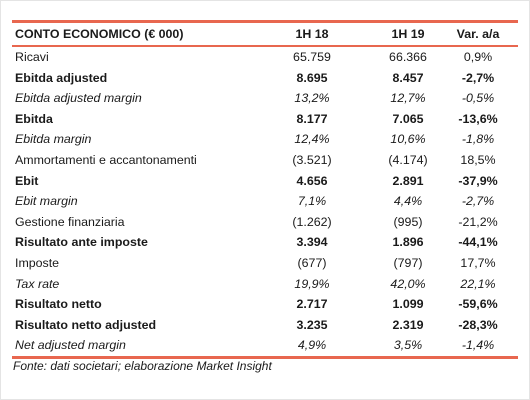 The width and height of the screenshot is (530, 400). Describe the element at coordinates (312, 201) in the screenshot. I see `row-value-1h18: 7,1%` at that location.